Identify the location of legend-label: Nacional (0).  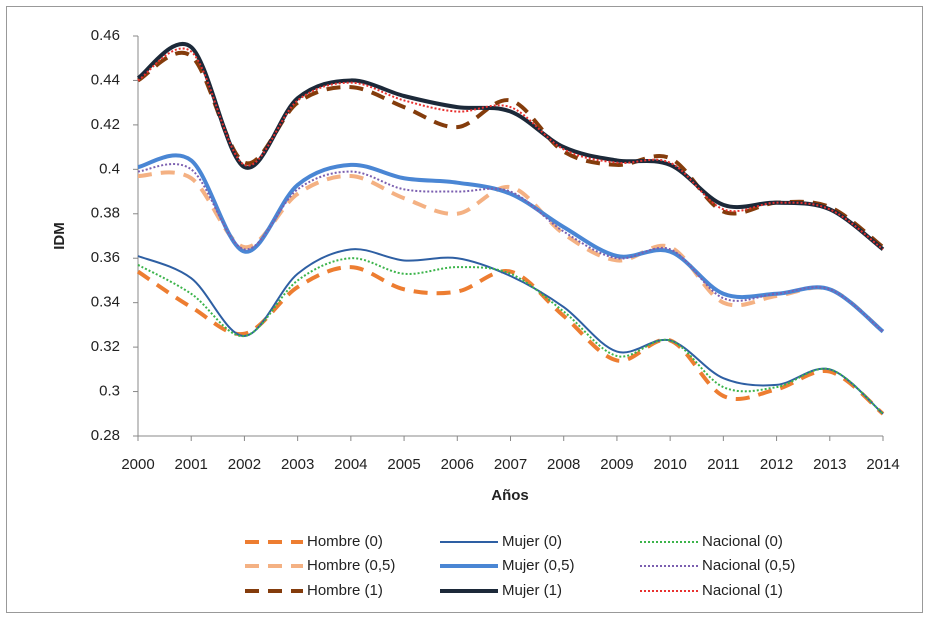
(742, 541).